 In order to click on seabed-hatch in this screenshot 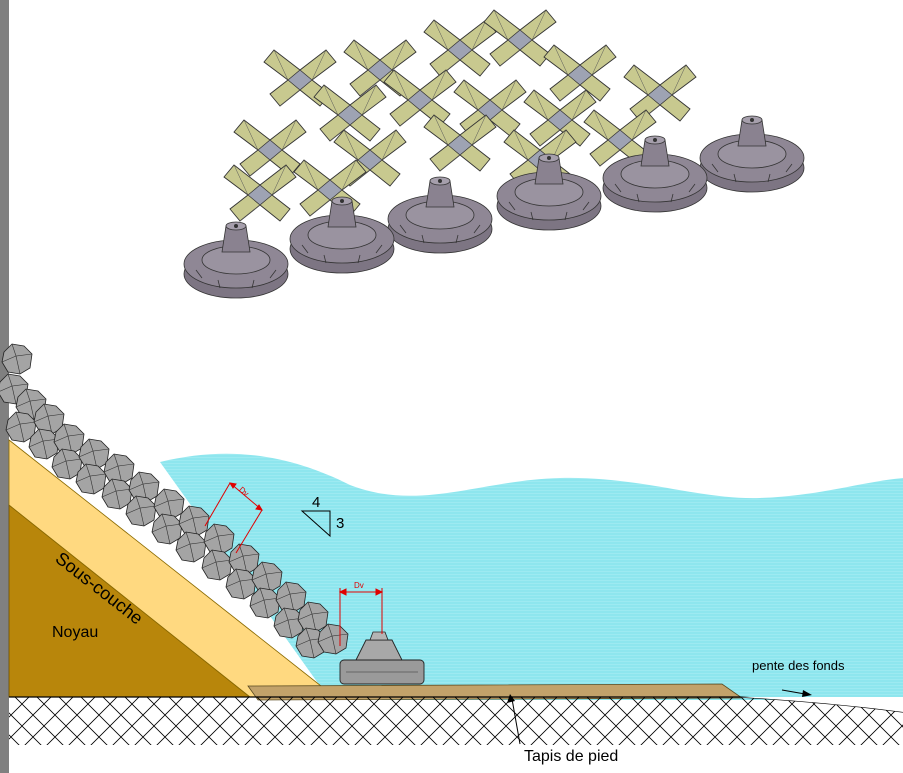, I will do `click(456, 721)`.